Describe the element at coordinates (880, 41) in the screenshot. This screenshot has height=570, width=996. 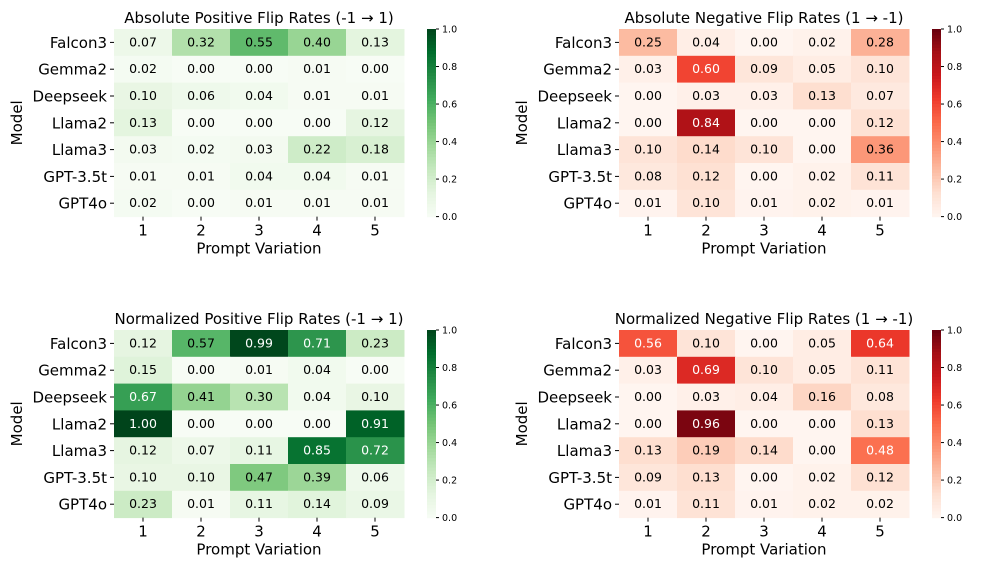
I see `cell-value-label: 0.28` at that location.